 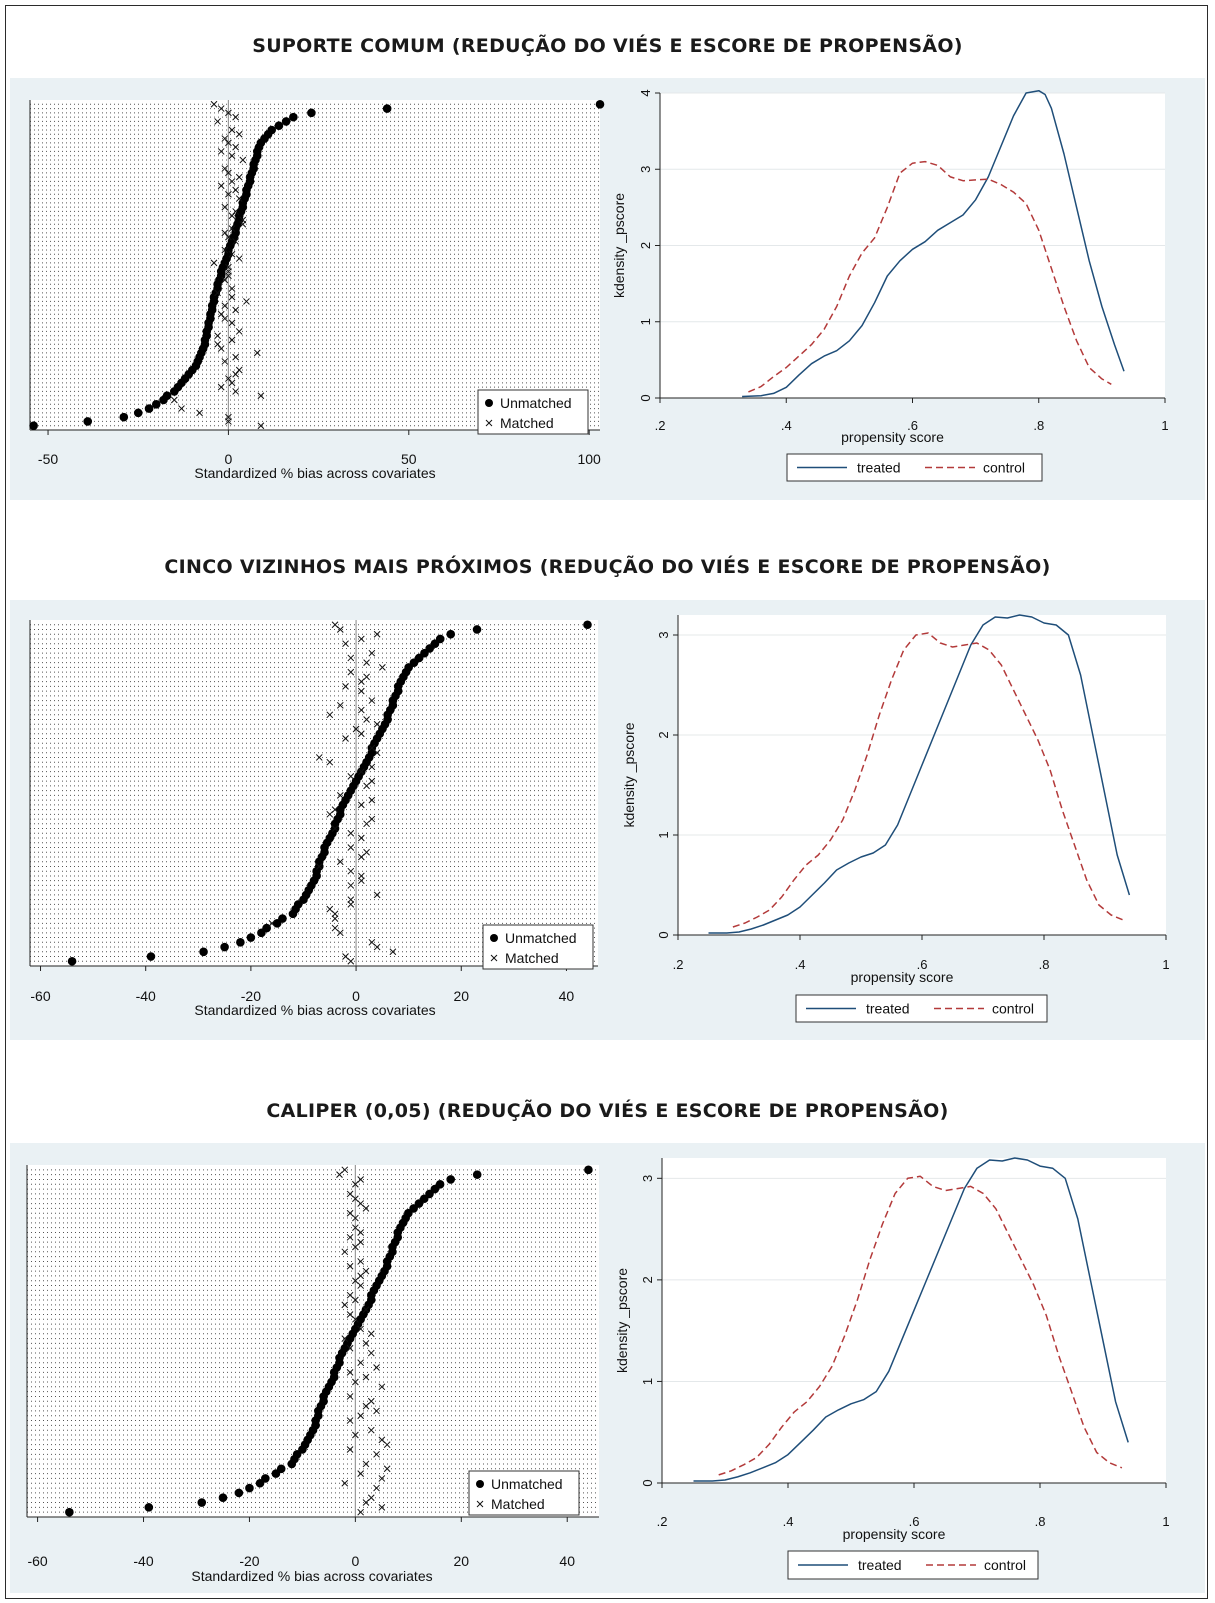 I want to click on x-tick-label: 40, so click(x=567, y=996).